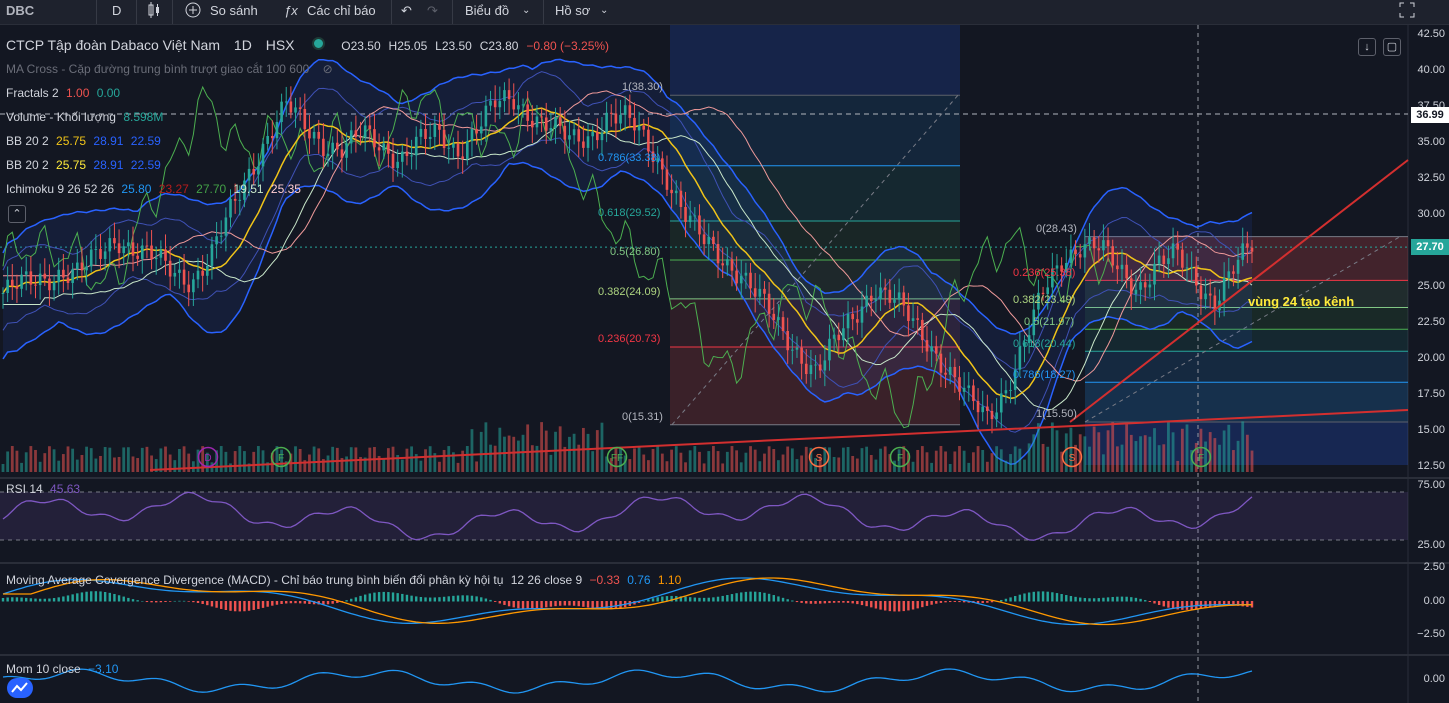 This screenshot has height=703, width=1449. I want to click on channel-annotation: vùng 24 tạo kênh, so click(1301, 301).